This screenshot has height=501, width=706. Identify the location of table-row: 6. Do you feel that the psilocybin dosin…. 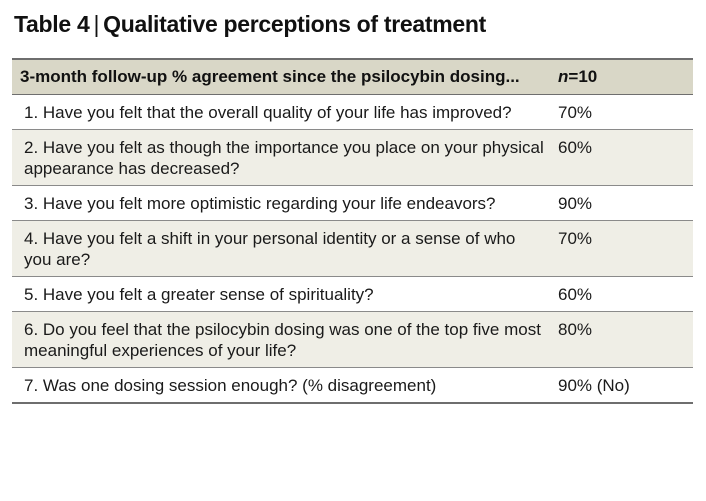
(352, 339).